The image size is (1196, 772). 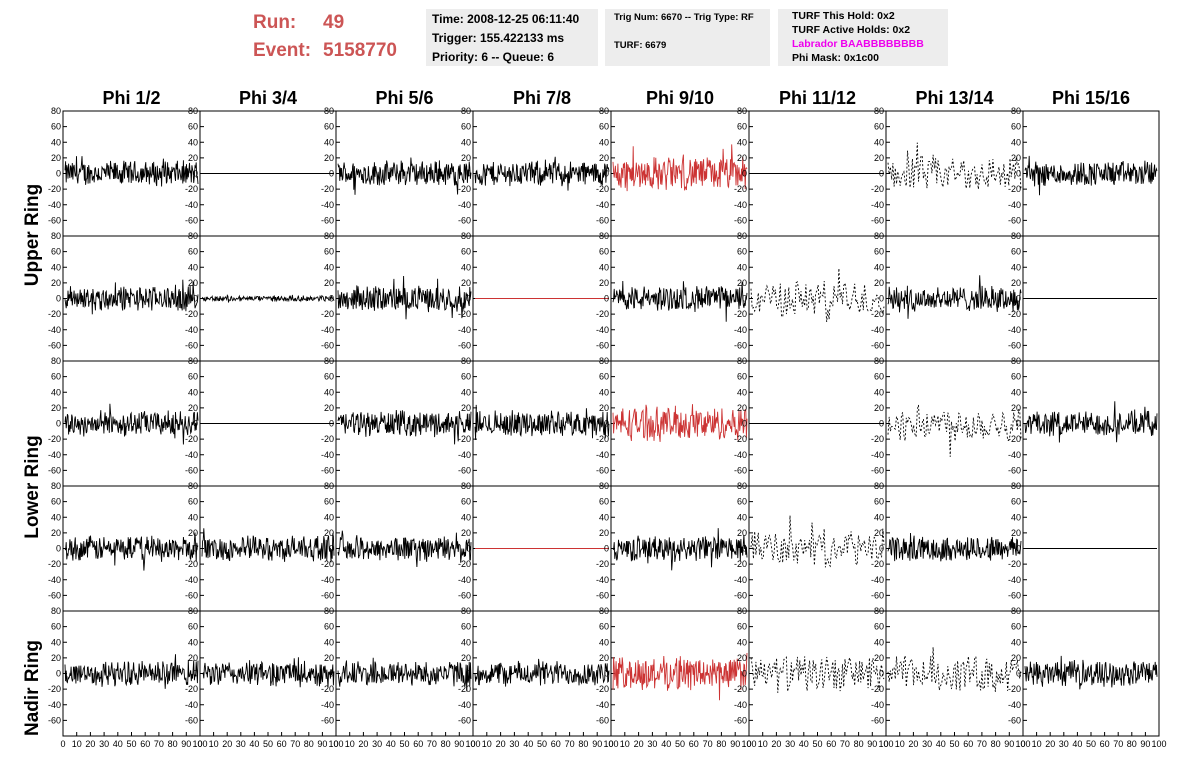 I want to click on column-header: Phi 1/2, so click(x=131, y=98).